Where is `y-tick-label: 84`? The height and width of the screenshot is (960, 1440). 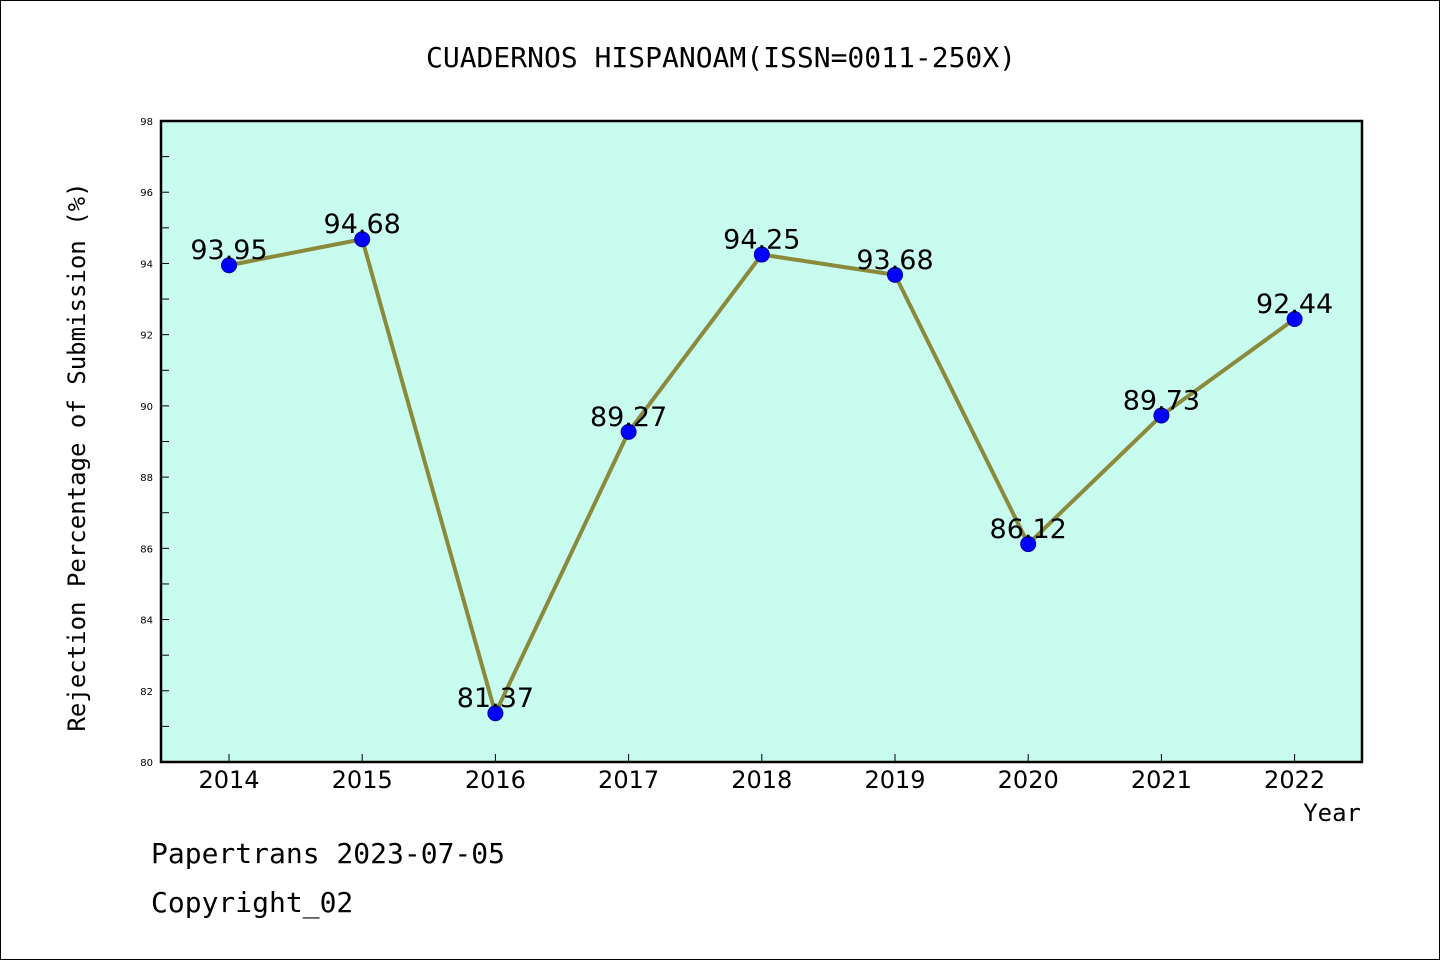
y-tick-label: 84 is located at coordinates (146, 621).